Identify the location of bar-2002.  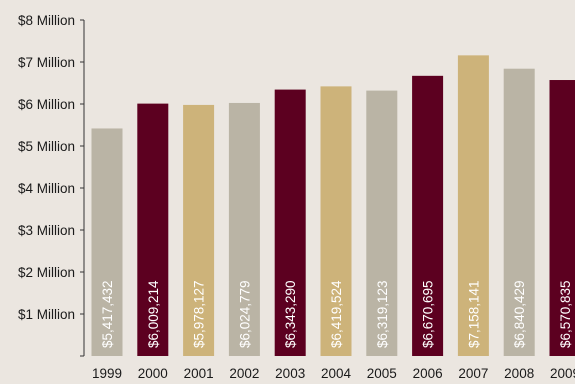
(244, 229).